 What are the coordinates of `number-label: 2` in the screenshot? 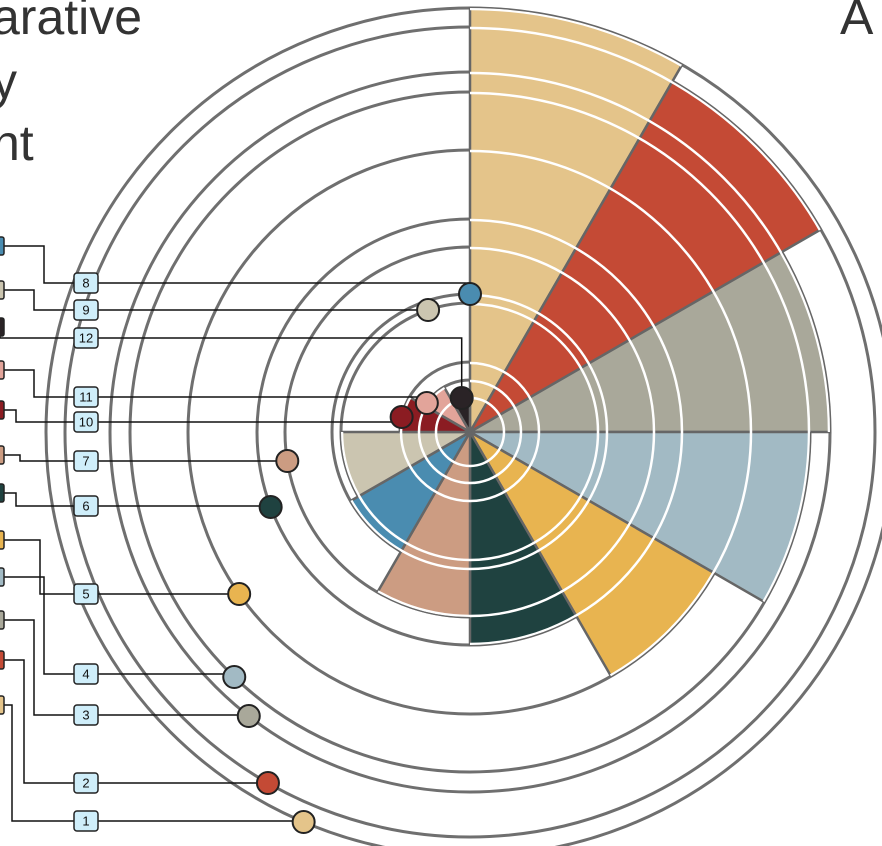 It's located at (85, 782).